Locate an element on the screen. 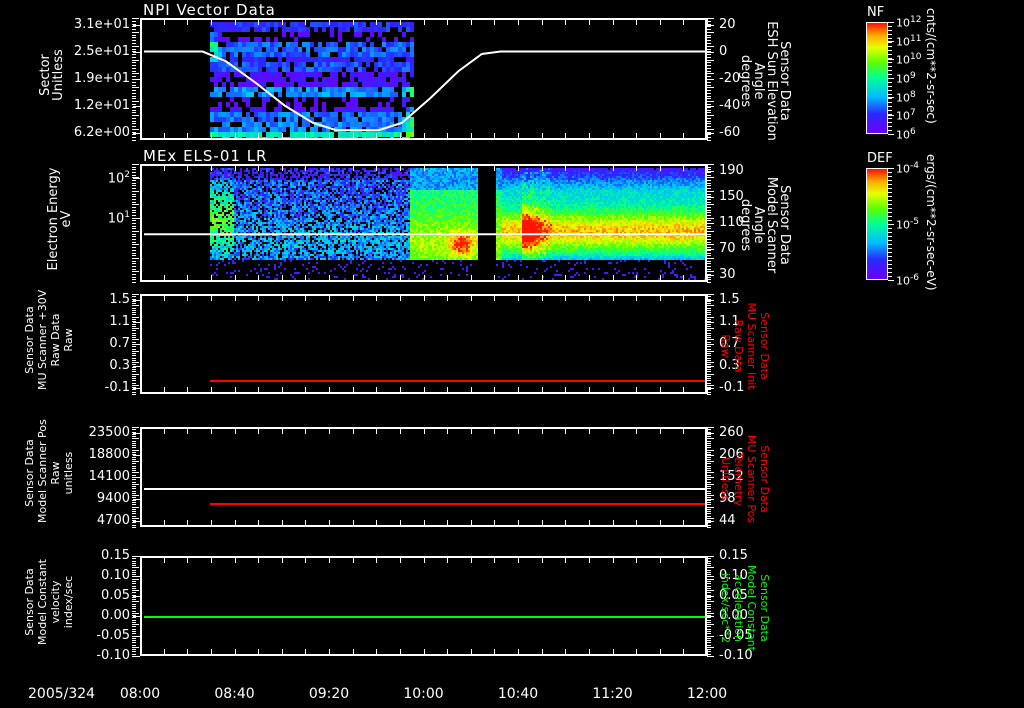 The image size is (1024, 708). axis-label-left-mex-els-01-lr-1: eV is located at coordinates (66, 219).